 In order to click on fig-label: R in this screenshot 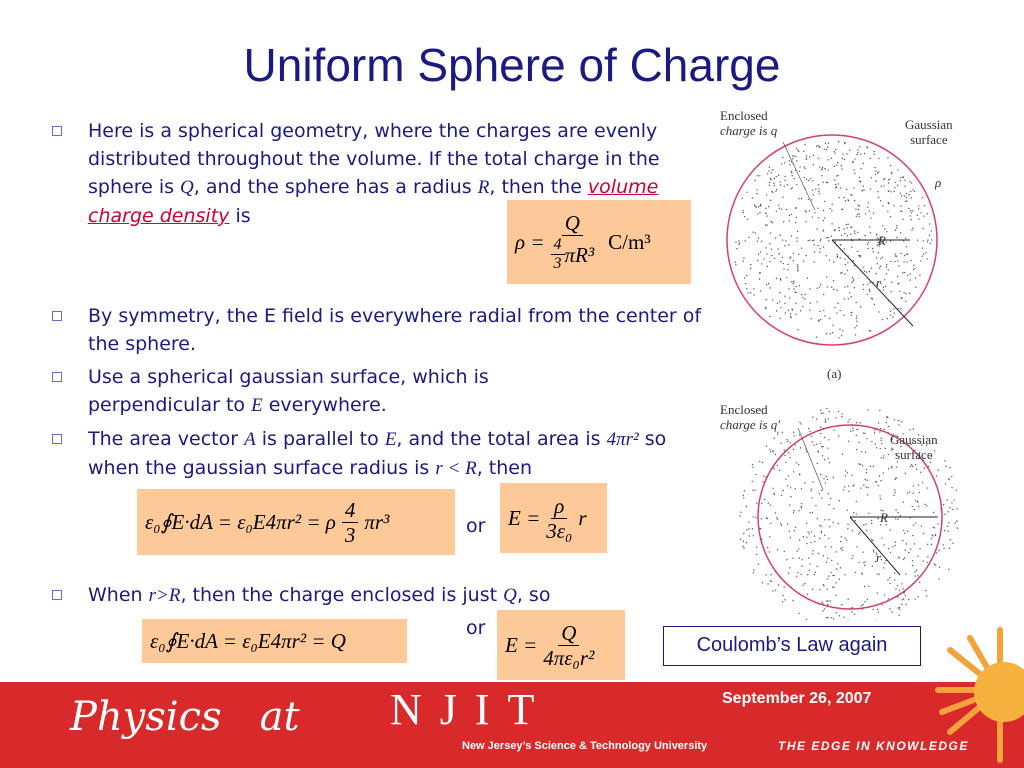, I will do `click(884, 517)`.